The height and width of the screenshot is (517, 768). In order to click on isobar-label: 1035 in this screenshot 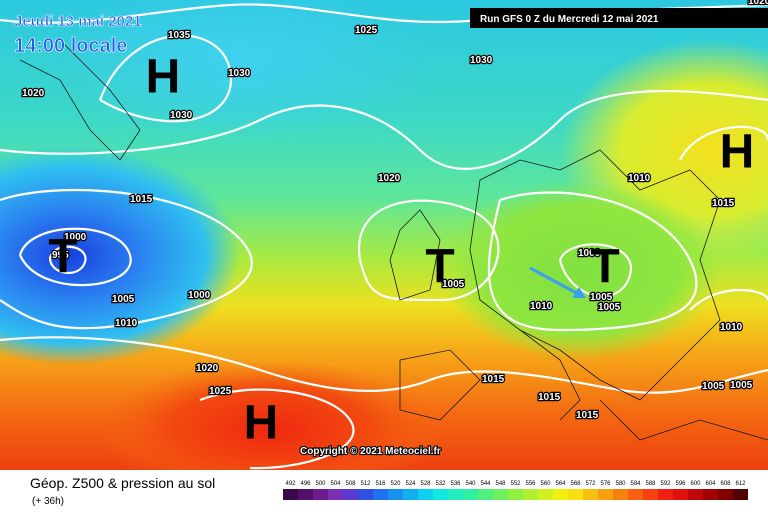, I will do `click(179, 35)`.